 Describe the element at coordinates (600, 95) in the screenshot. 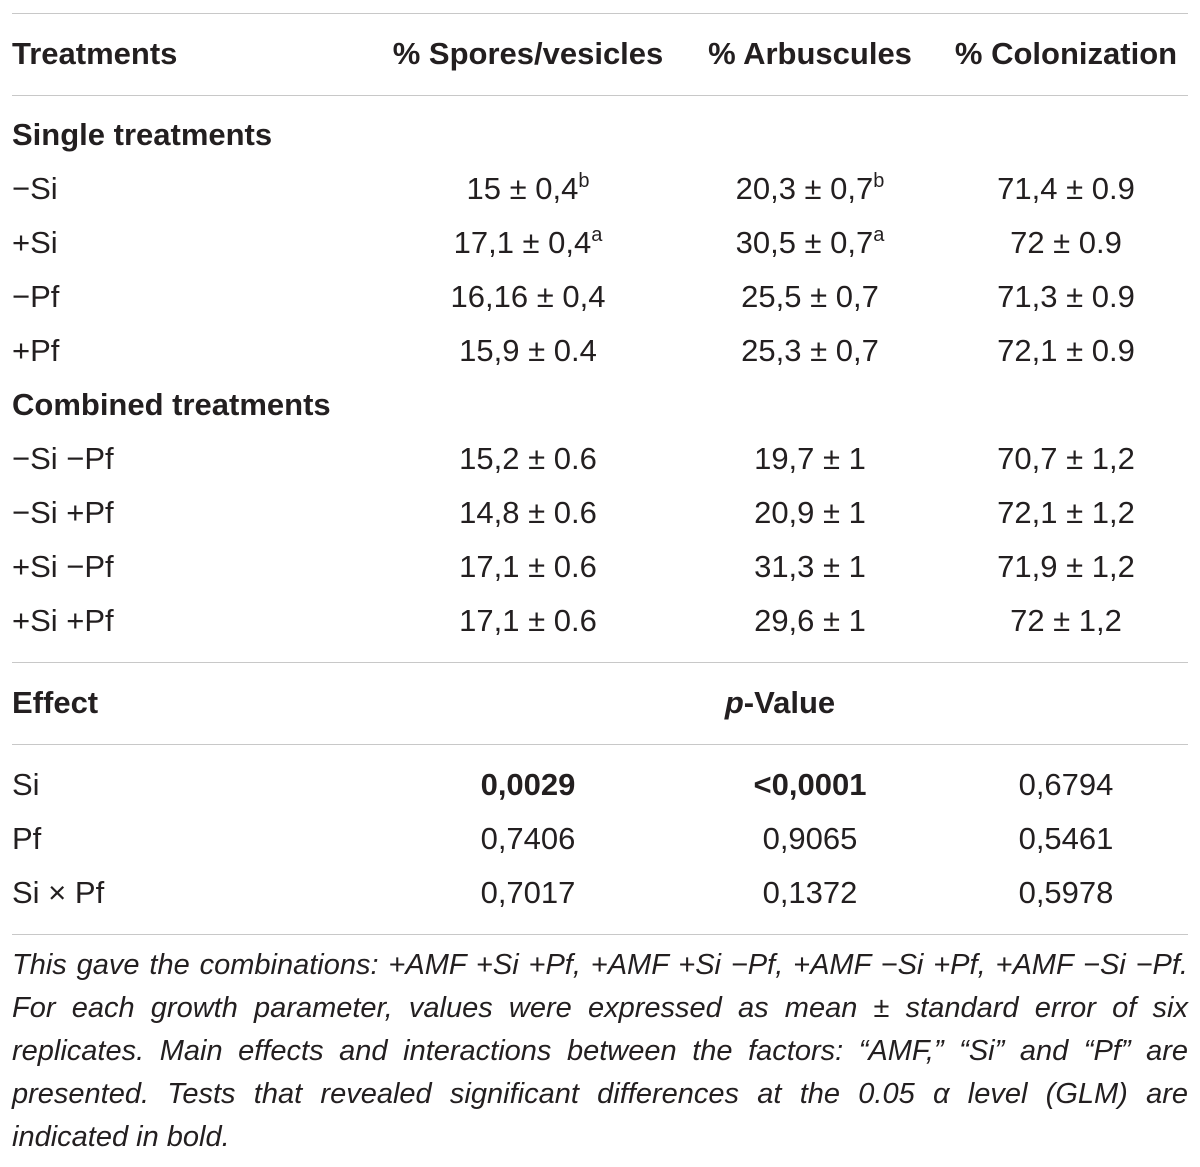

I see `header-rule` at that location.